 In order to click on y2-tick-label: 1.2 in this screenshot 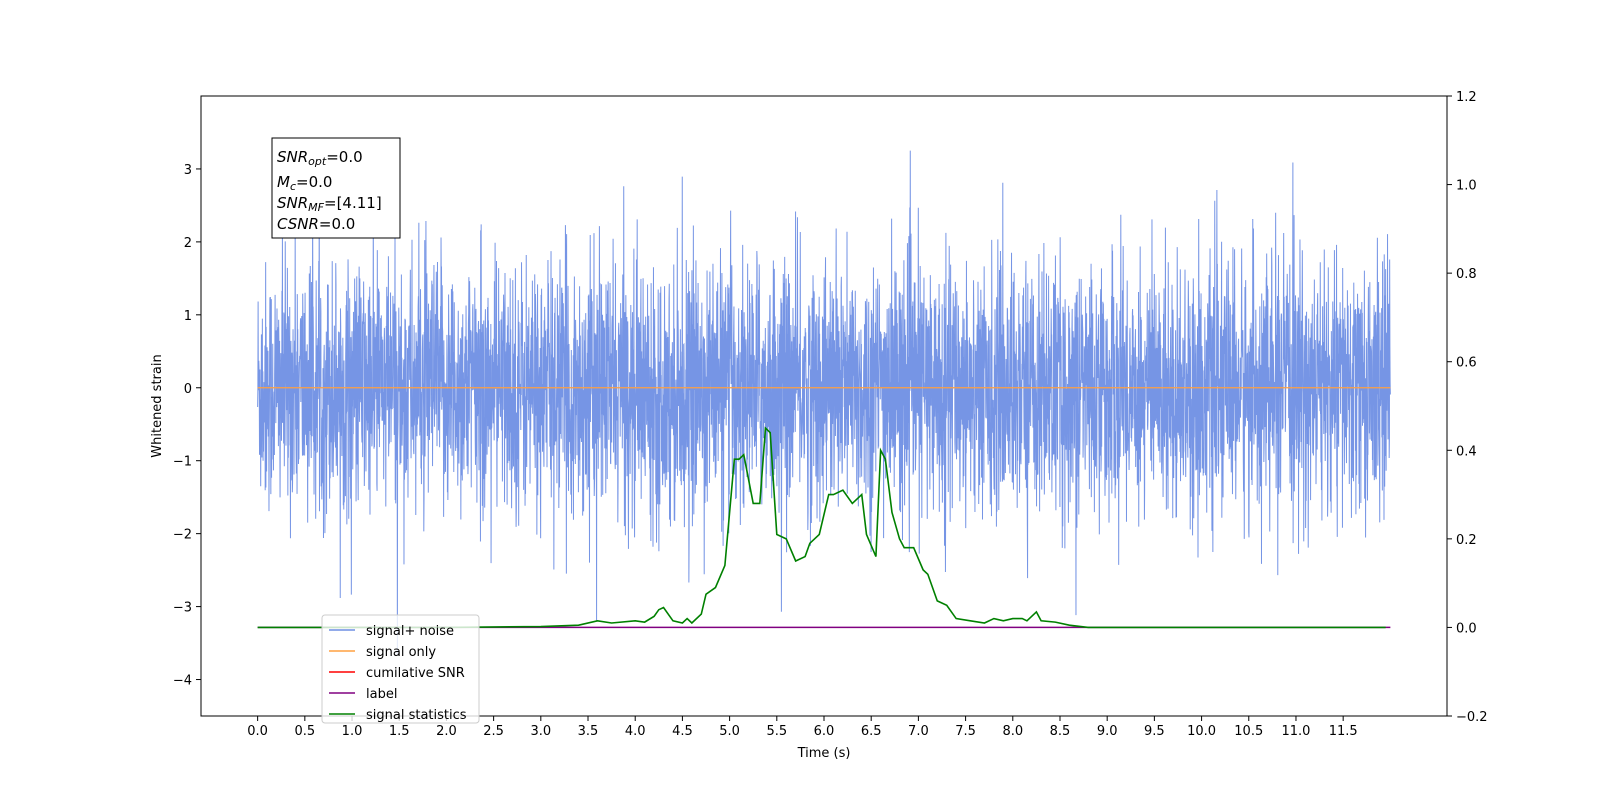, I will do `click(1466, 97)`.